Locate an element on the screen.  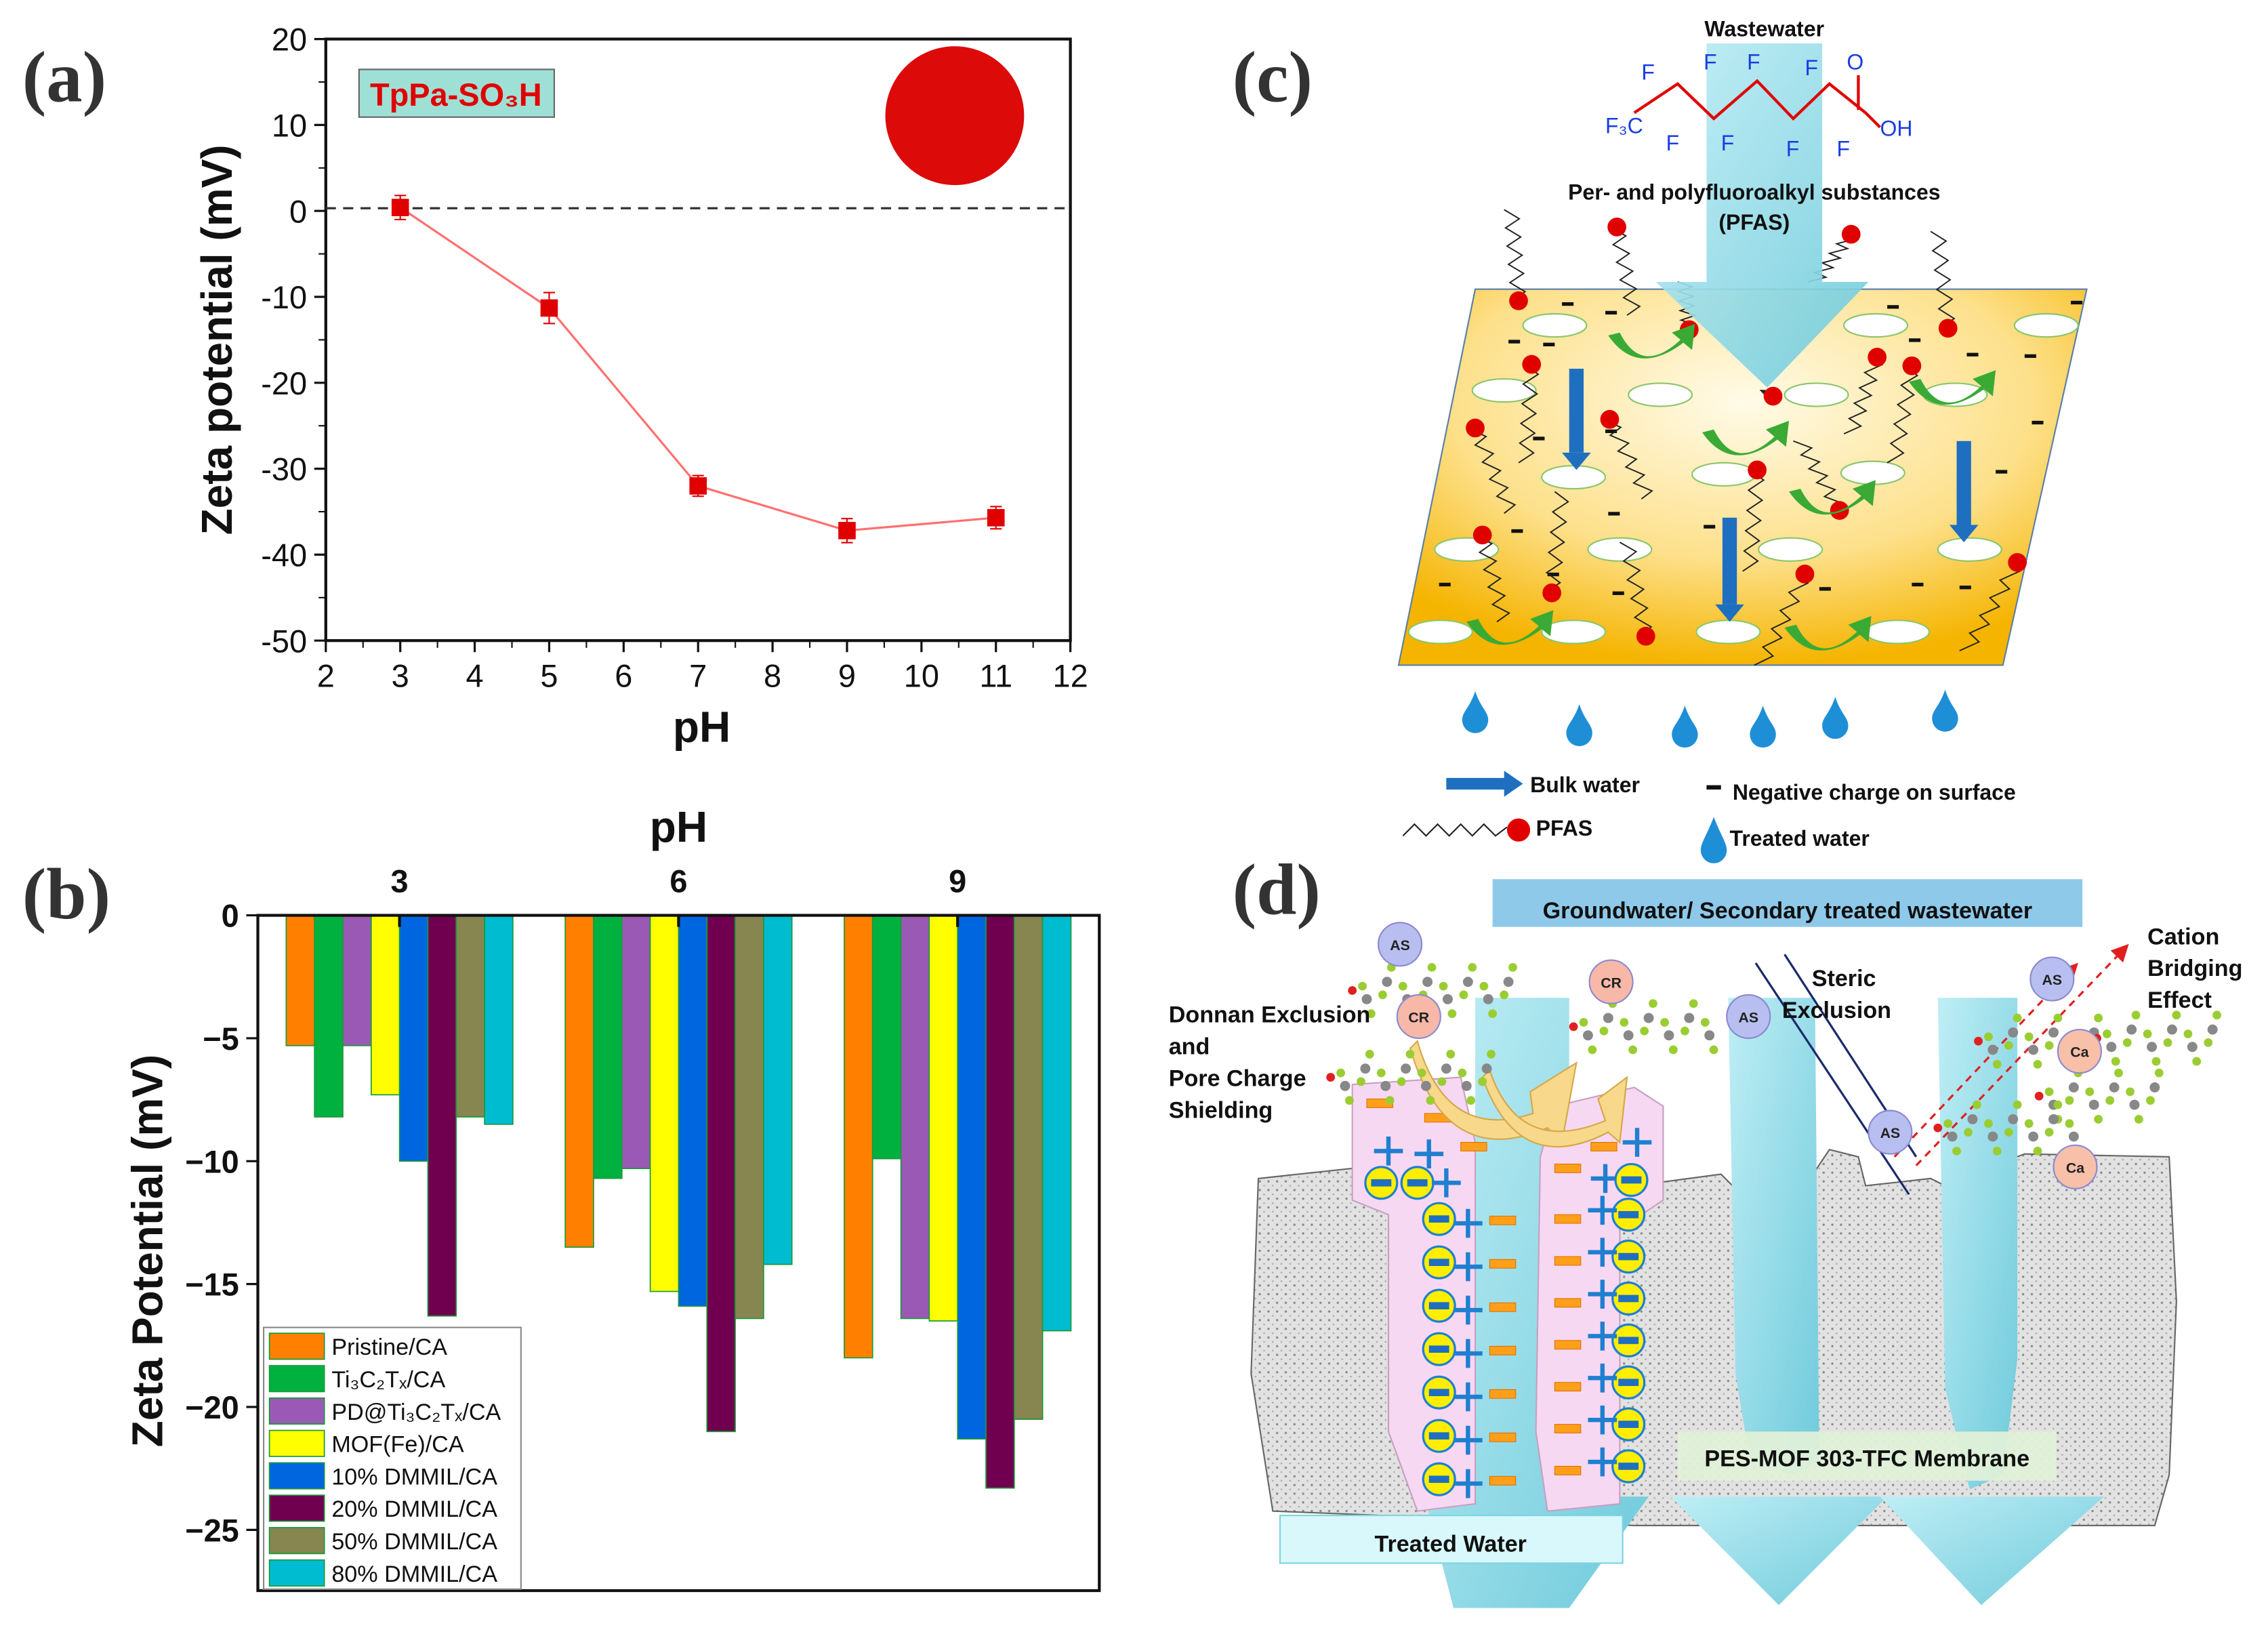
legend-negative-charge: Negative charge on surface is located at coordinates (1874, 792).